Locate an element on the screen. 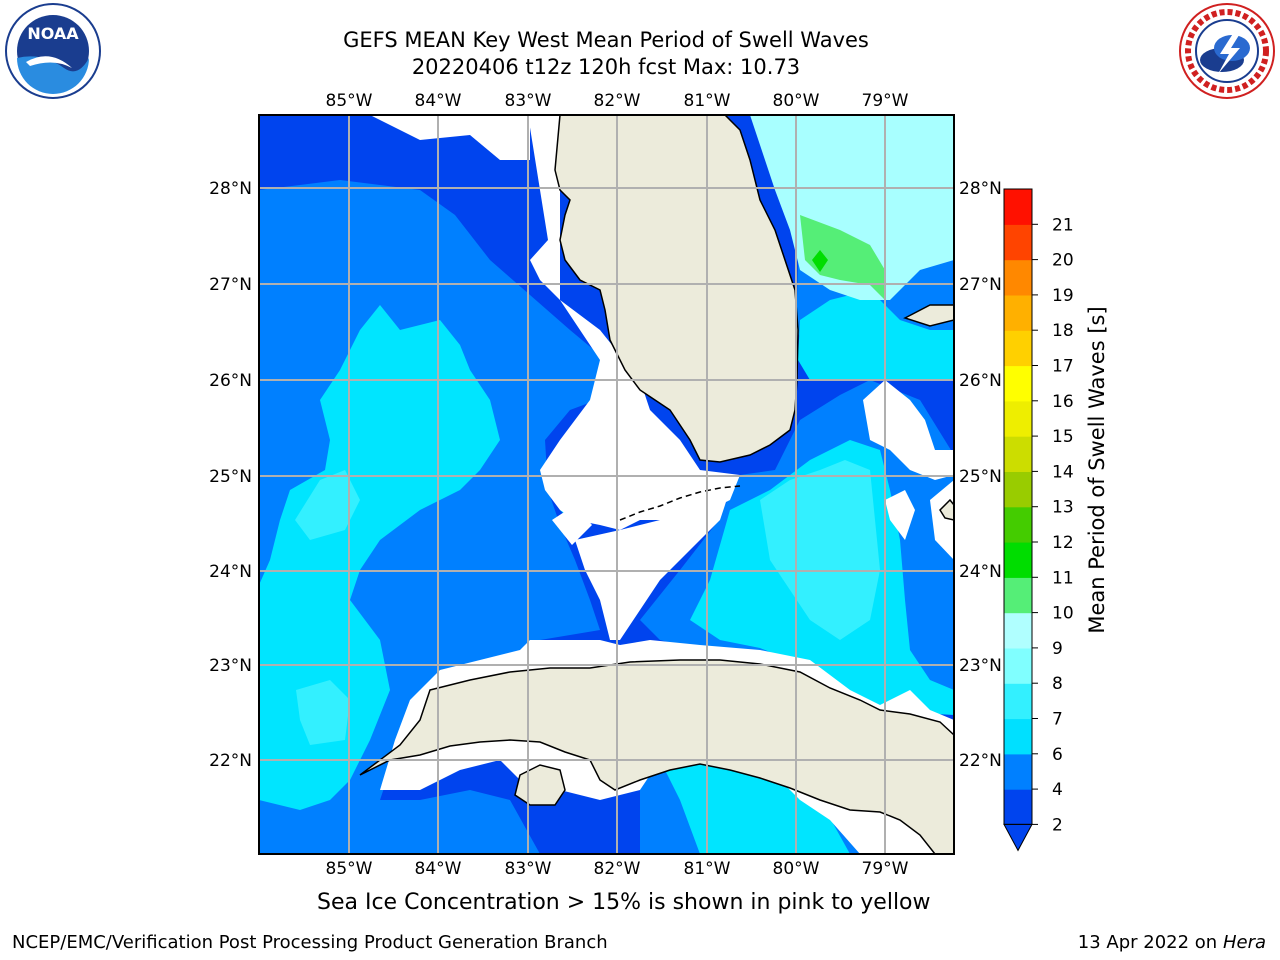 The image size is (1280, 960). lon-label: 82°W is located at coordinates (617, 101).